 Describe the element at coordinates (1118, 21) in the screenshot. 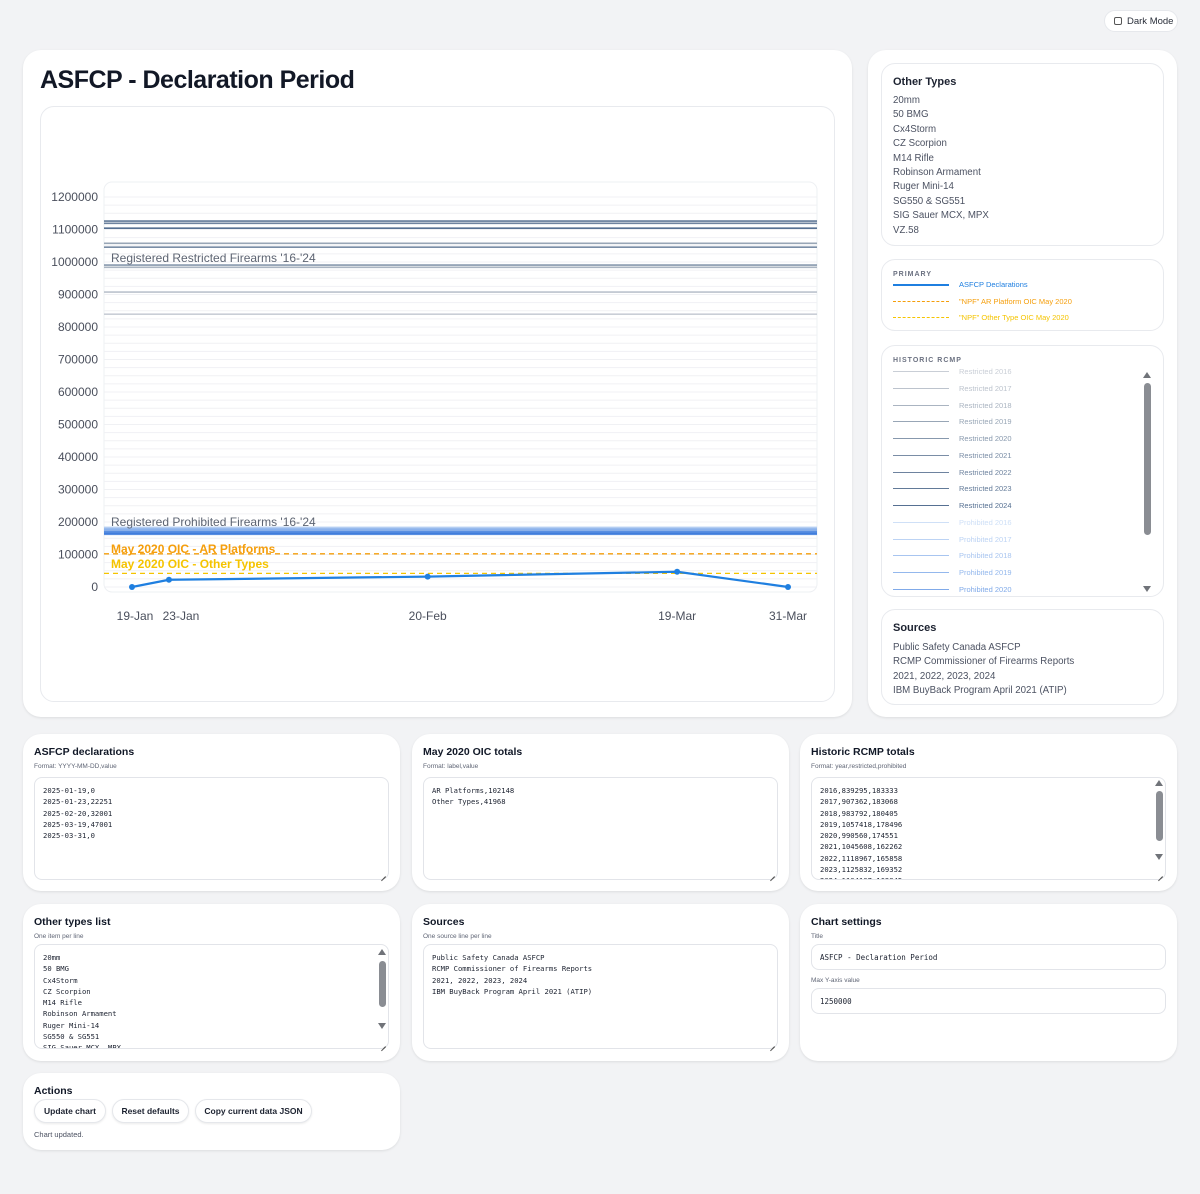

I see `dark-mode-checkbox` at that location.